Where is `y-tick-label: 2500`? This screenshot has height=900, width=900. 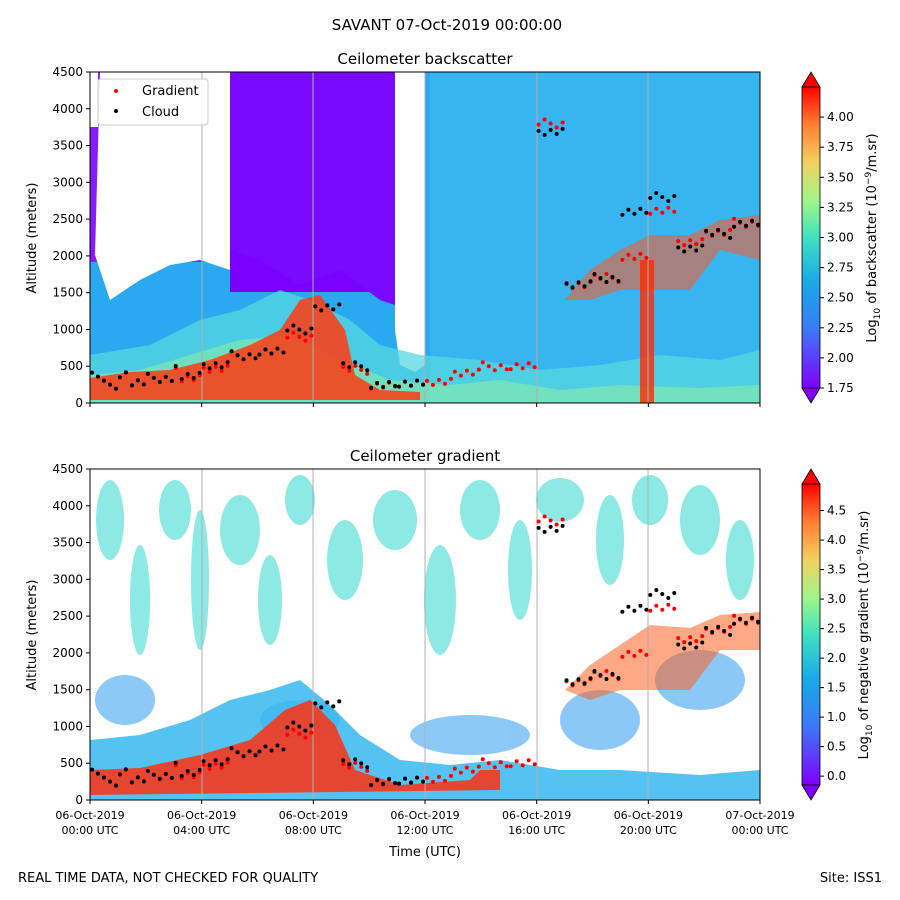 y-tick-label: 2500 is located at coordinates (67, 616).